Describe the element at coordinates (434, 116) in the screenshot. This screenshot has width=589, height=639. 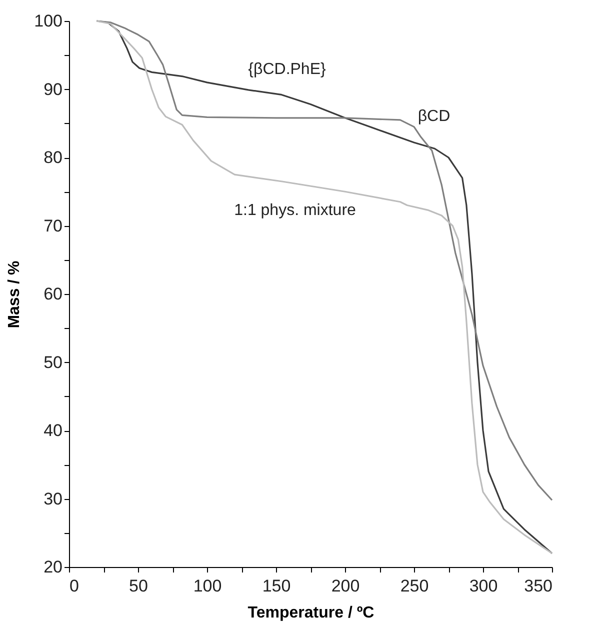
I see `annotation: βCD` at that location.